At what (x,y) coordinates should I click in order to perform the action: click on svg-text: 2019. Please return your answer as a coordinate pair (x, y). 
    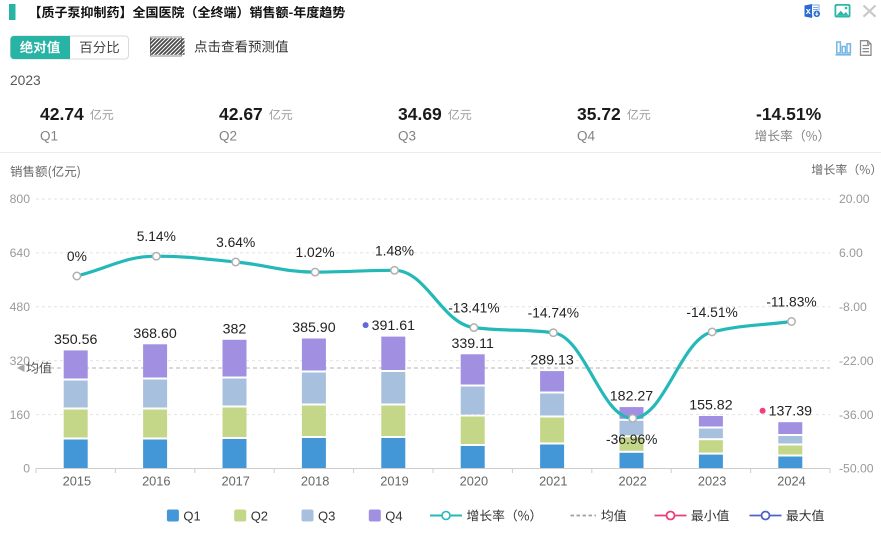
    Looking at the image, I should click on (394, 481).